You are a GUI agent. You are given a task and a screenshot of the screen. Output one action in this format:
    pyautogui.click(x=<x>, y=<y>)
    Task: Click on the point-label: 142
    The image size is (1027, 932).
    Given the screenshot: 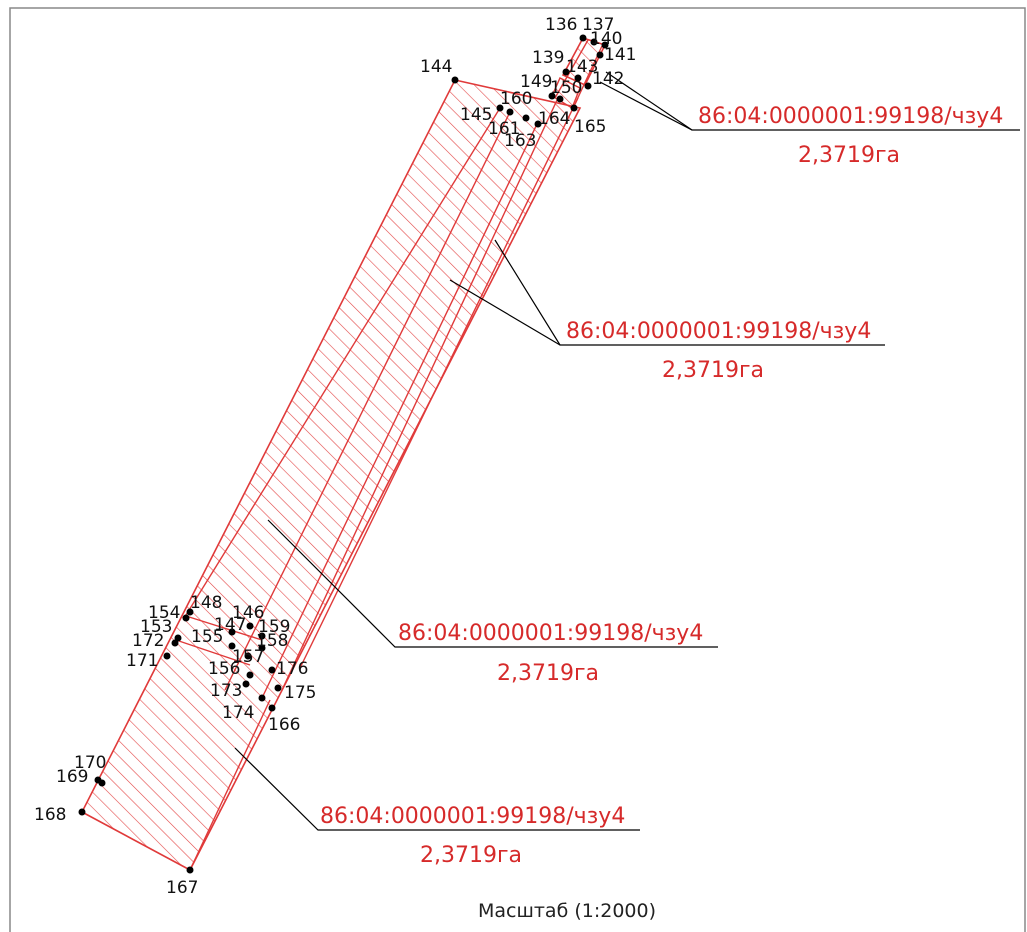 What is the action you would take?
    pyautogui.click(x=608, y=79)
    